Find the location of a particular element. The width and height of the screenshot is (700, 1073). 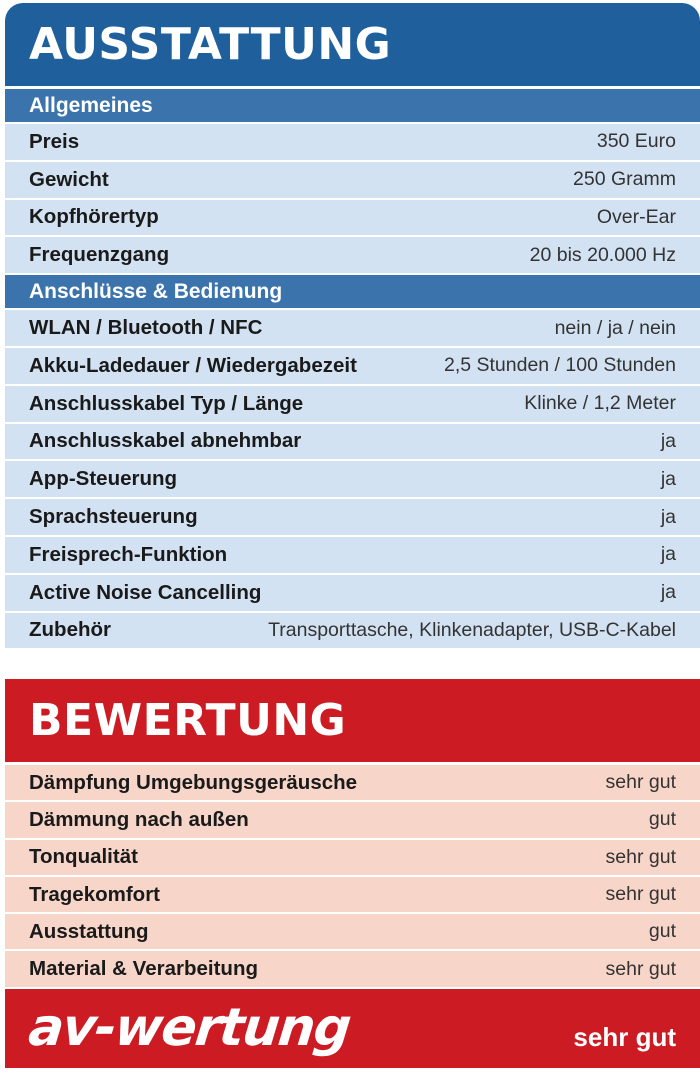

spec-row: App-Steuerung ja is located at coordinates (352, 480).